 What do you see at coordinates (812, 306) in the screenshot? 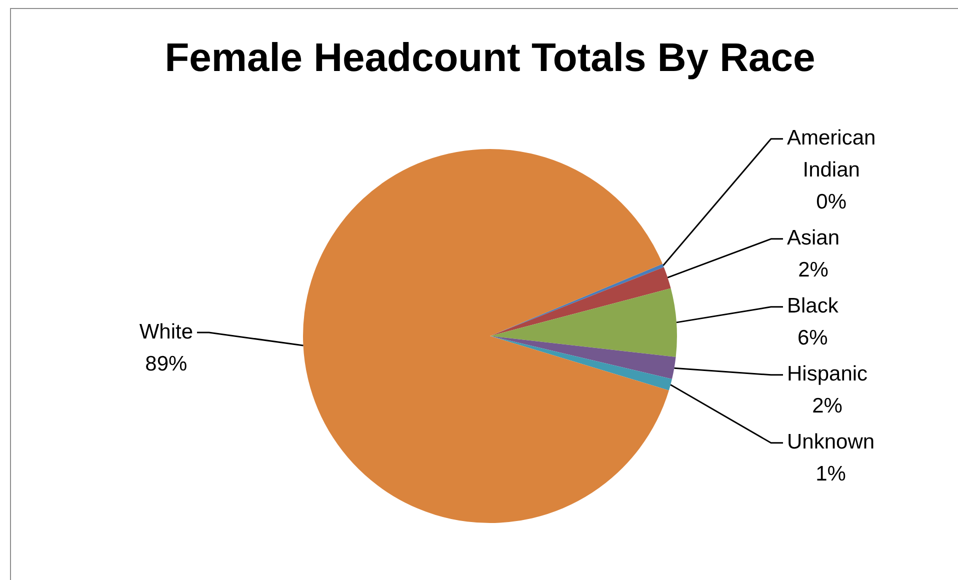
I see `slice-label: Black` at bounding box center [812, 306].